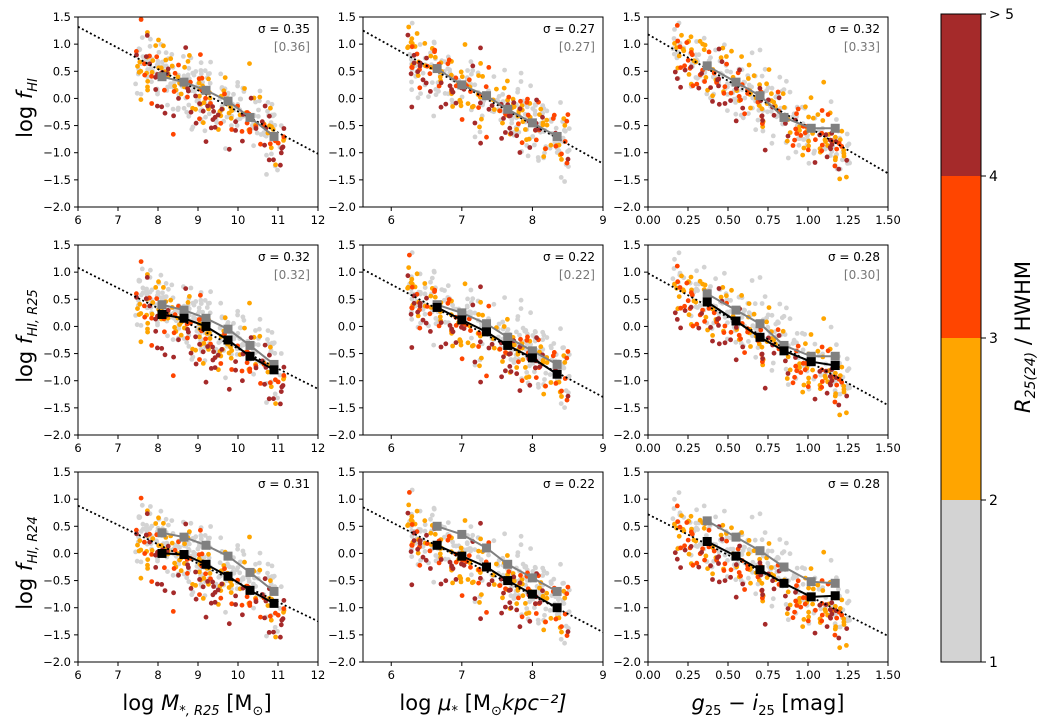  I want to click on colorbar-tick-label: 4, so click(993, 177).